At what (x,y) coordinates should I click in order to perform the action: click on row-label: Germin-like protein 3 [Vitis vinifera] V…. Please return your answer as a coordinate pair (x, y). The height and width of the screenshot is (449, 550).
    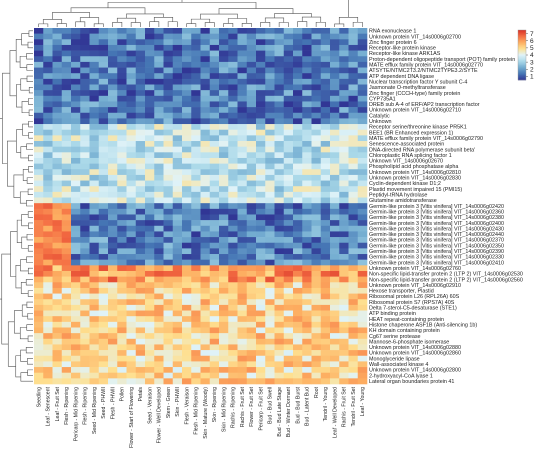
    Looking at the image, I should click on (436, 241).